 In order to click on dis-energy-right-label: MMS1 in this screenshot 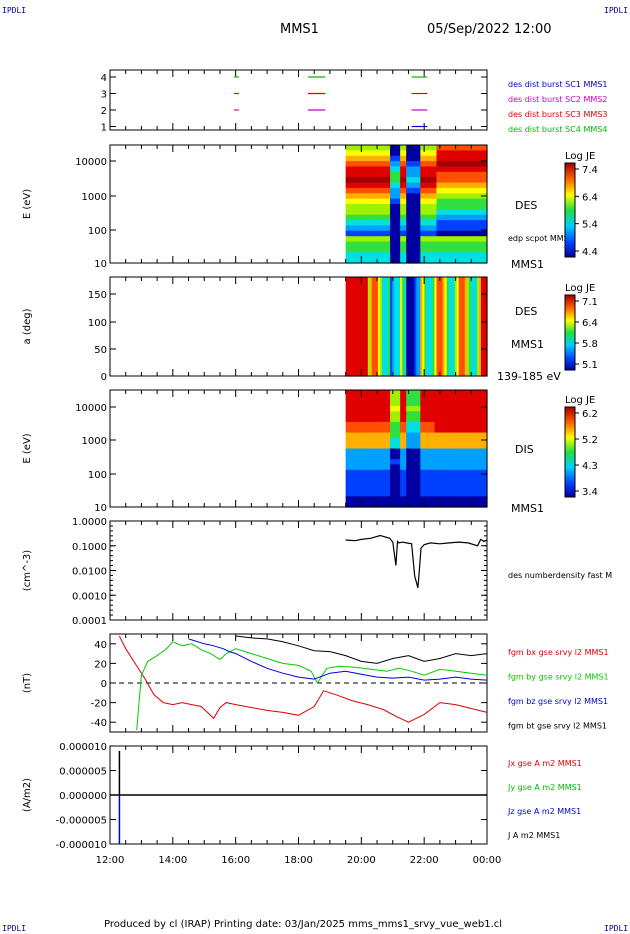, I will do `click(527, 508)`.